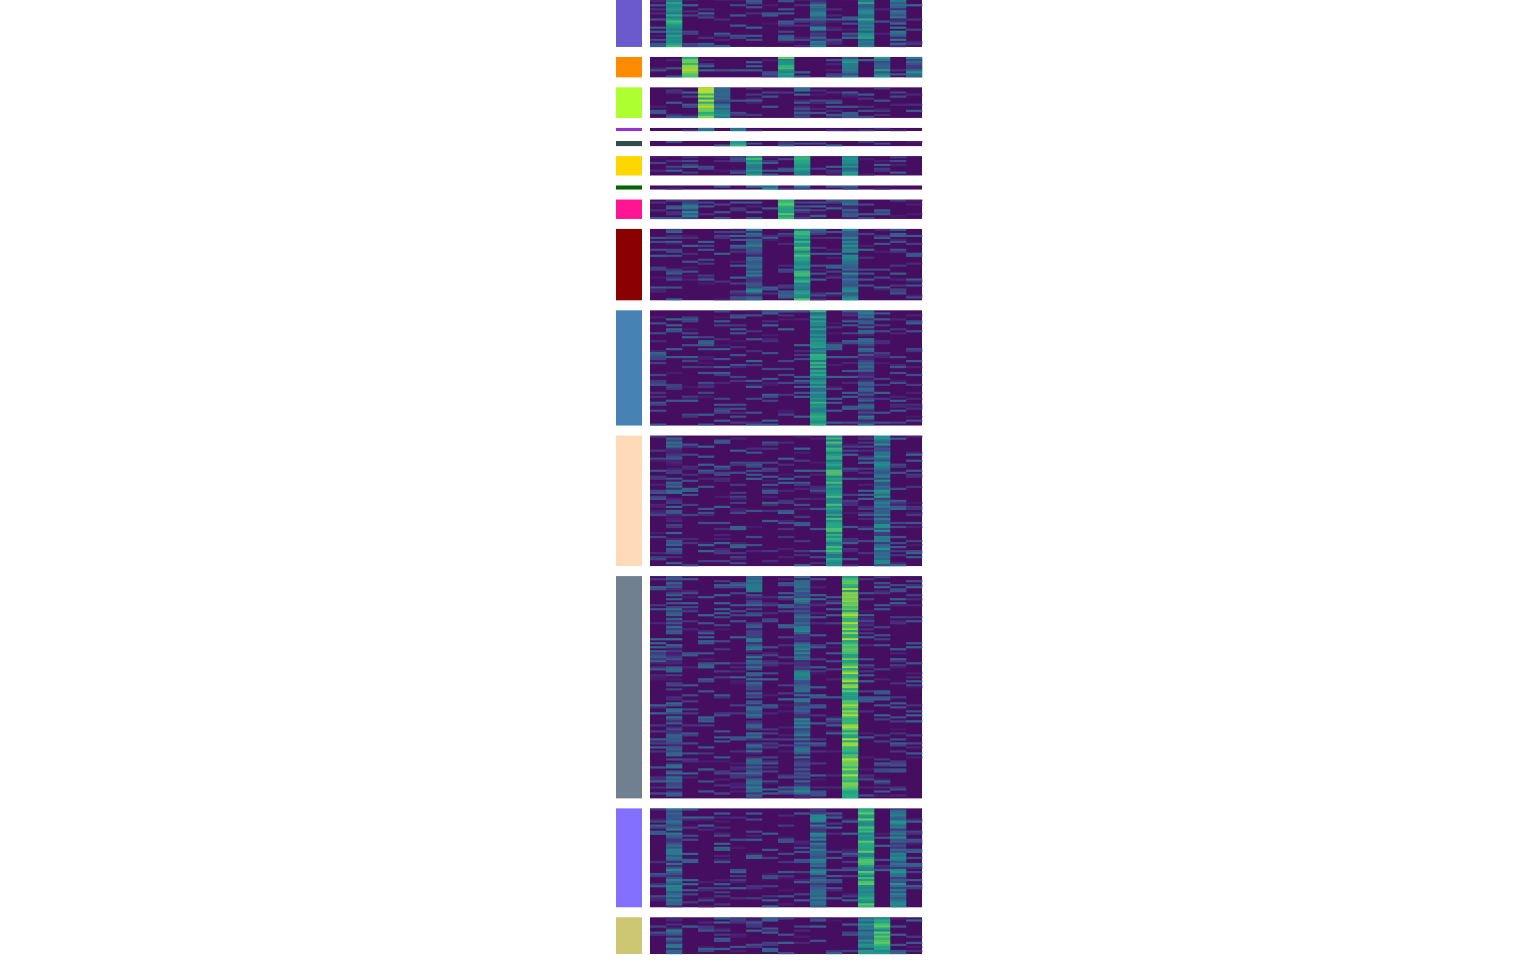  What do you see at coordinates (786, 103) in the screenshot?
I see `heatmap-group-block` at bounding box center [786, 103].